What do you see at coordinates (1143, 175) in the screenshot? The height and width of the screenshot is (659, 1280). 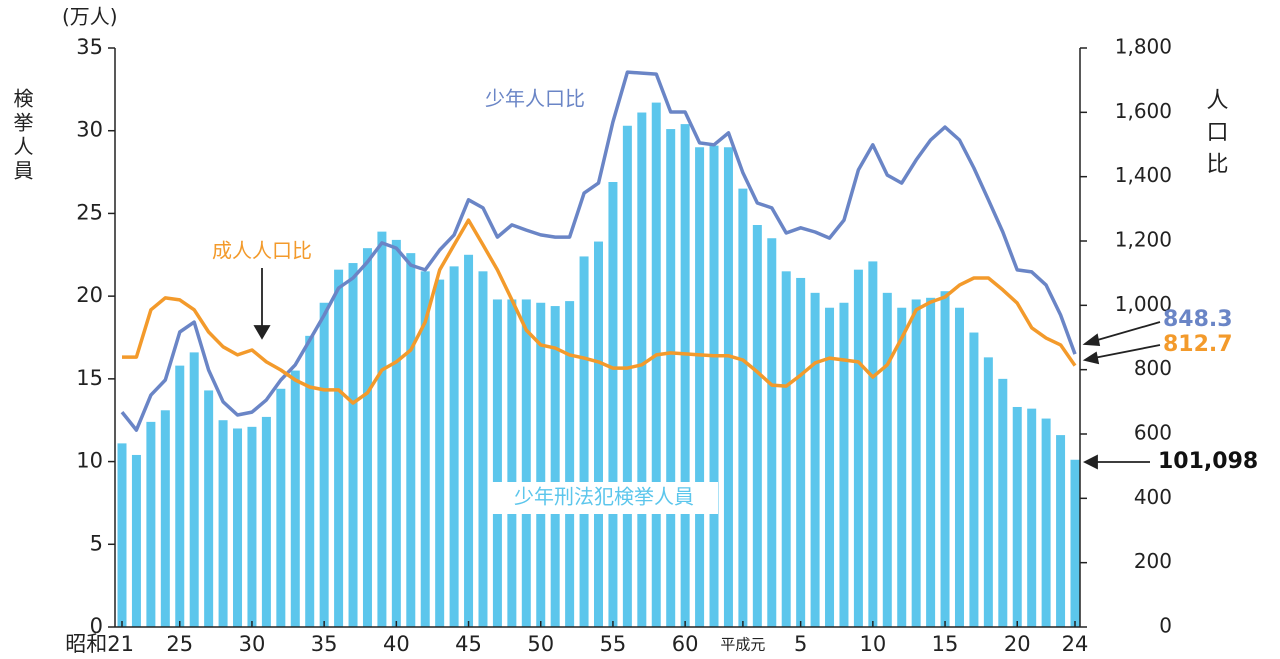 I see `y2-tick-label: 1,400` at bounding box center [1143, 175].